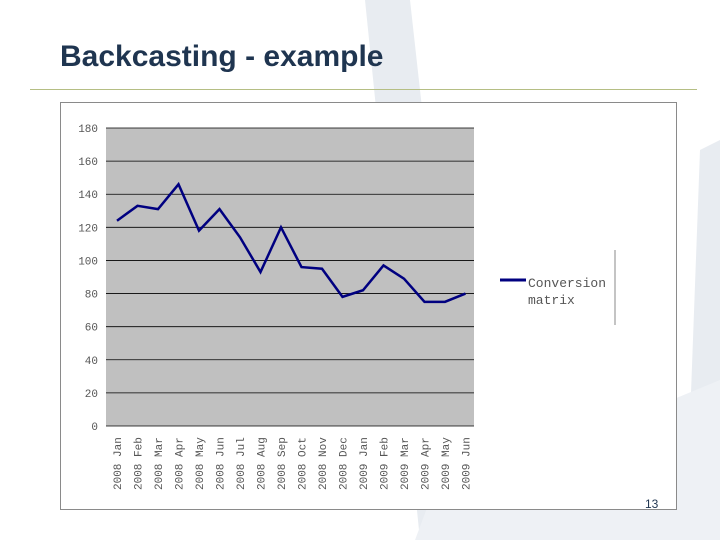  I want to click on y-tick-label: 40, so click(91, 362).